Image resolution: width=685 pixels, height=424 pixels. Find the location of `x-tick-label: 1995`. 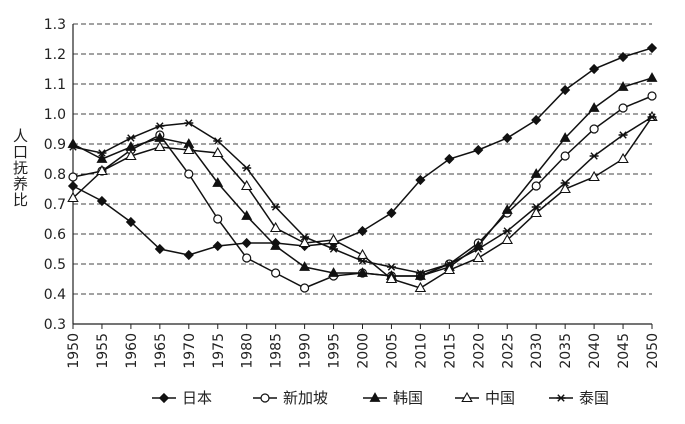

x-tick-label: 1995 is located at coordinates (335, 351).